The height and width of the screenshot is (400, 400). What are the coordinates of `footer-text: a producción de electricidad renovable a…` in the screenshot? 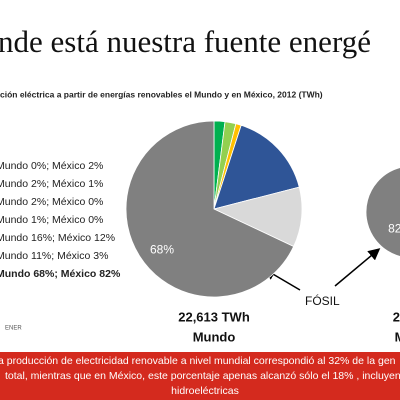 It's located at (198, 361).